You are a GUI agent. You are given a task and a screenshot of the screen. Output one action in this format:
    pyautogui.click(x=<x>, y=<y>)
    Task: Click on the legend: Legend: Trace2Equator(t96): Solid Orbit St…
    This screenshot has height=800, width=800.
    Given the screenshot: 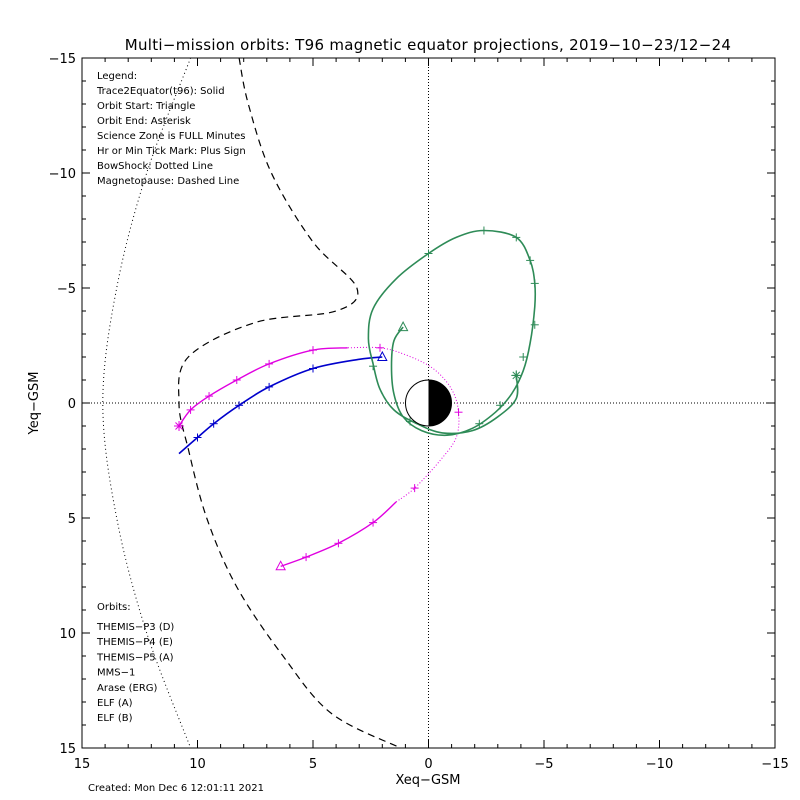 What is the action you would take?
    pyautogui.click(x=171, y=129)
    